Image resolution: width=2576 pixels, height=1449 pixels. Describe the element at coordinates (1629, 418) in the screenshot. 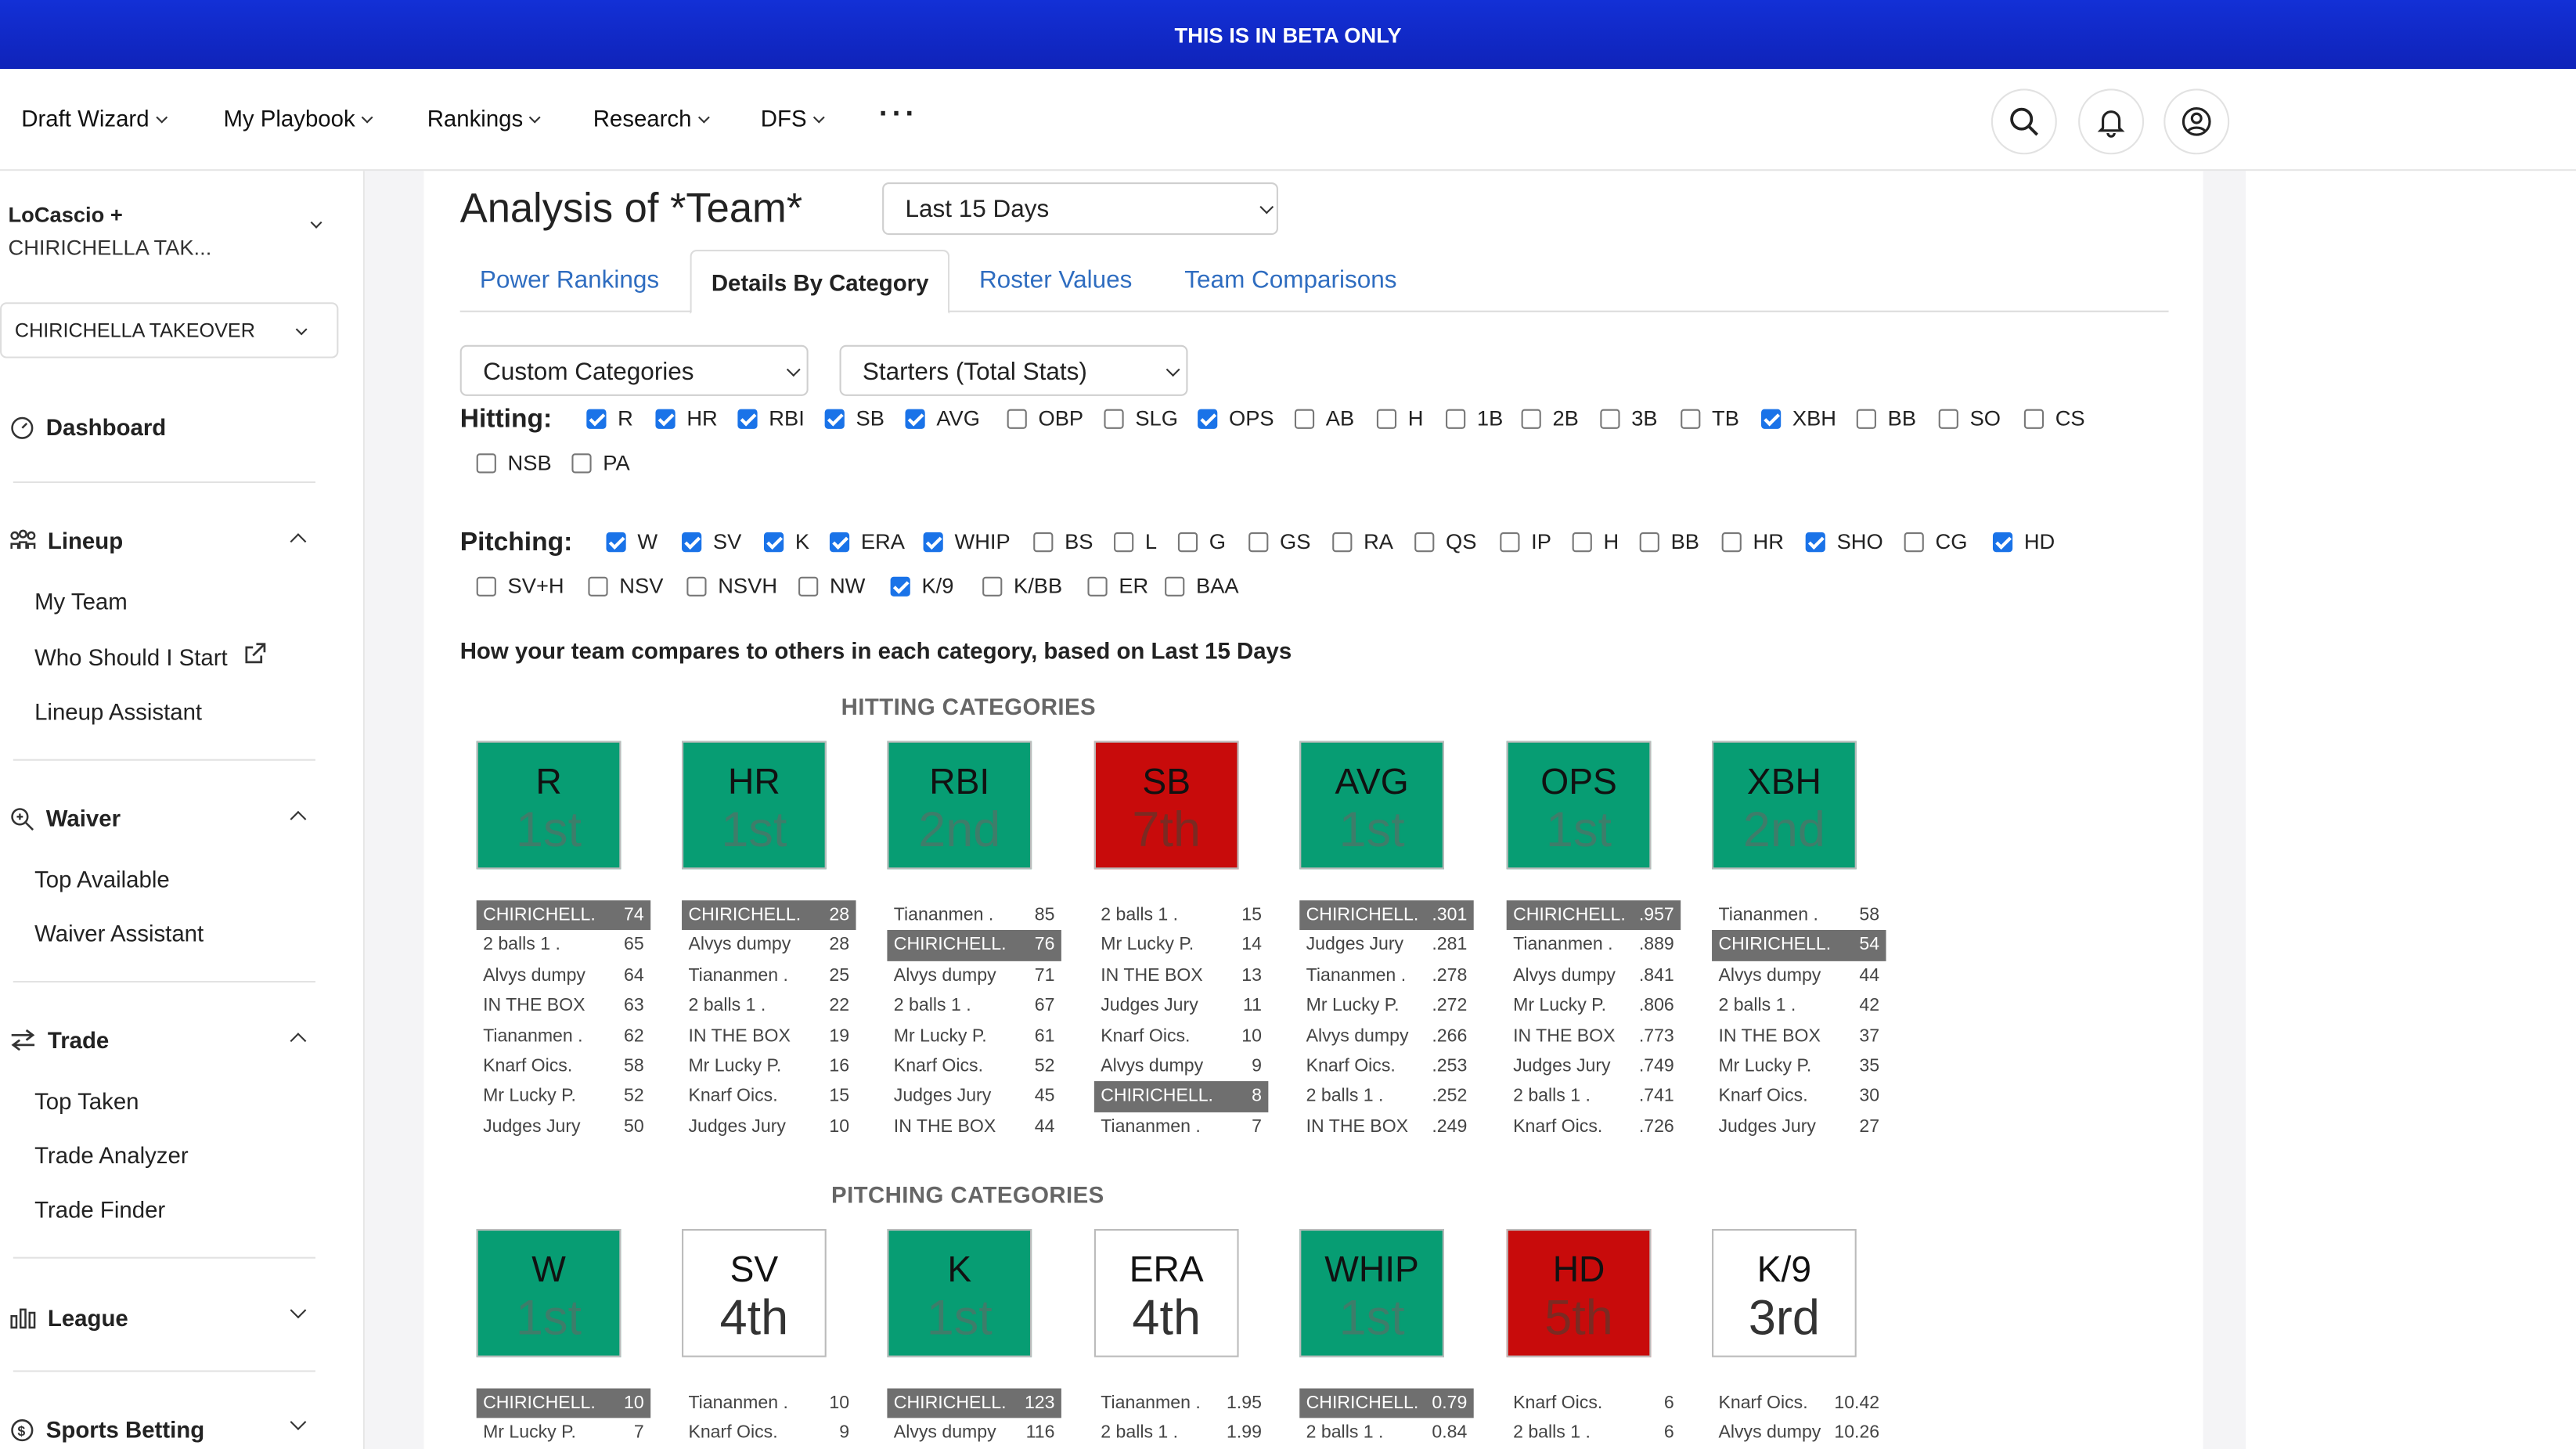

I see `hitting-checkbox-3b: 3B` at that location.